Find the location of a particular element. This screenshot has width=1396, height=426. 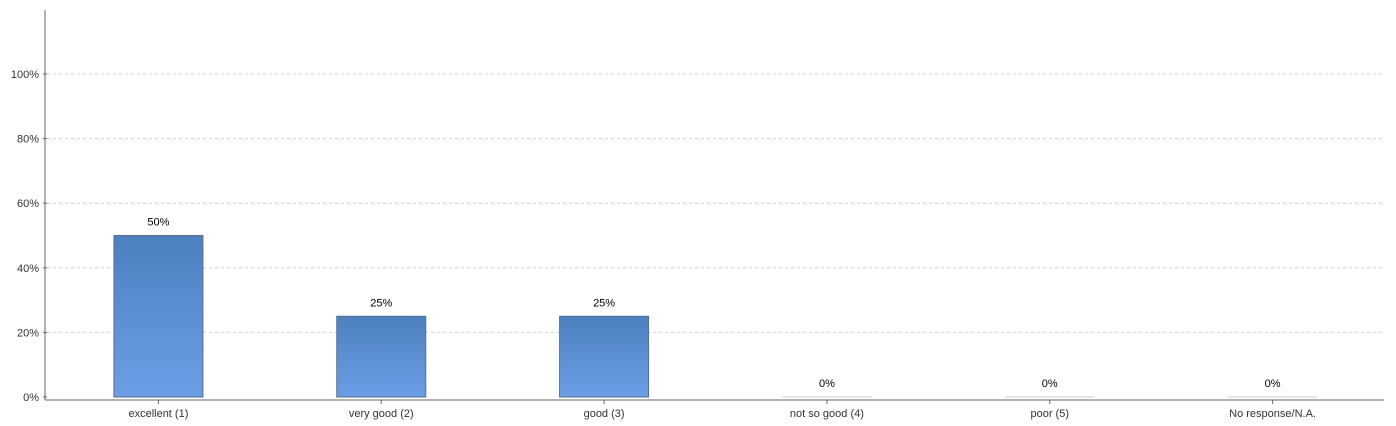

y-tick-label: 40% is located at coordinates (28, 269).